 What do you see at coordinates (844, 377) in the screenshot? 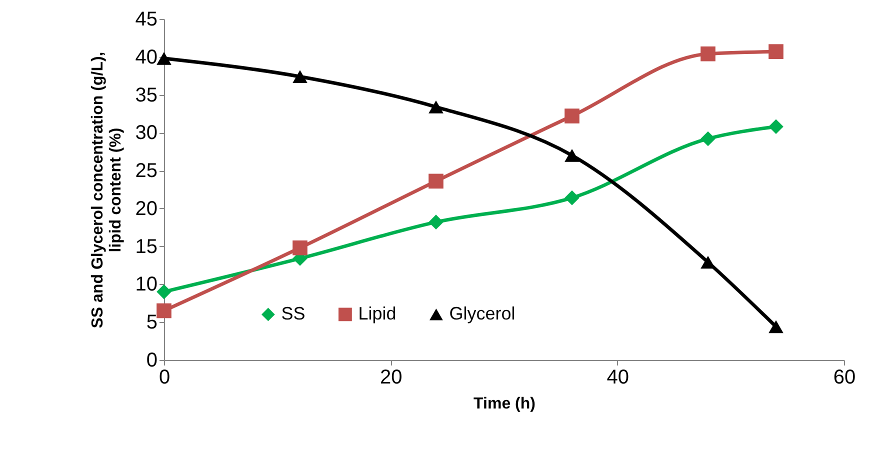
I see `x-tick-label: 60` at bounding box center [844, 377].